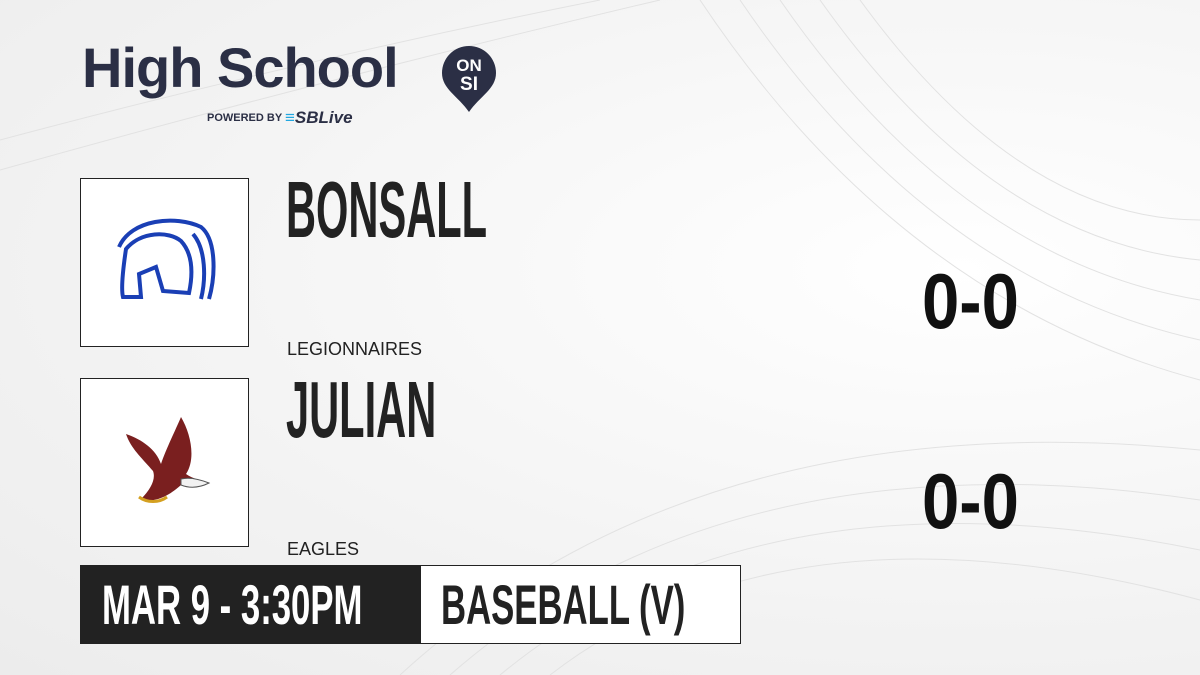  I want to click on game-sport-bar: BASEBALL (V), so click(580, 604).